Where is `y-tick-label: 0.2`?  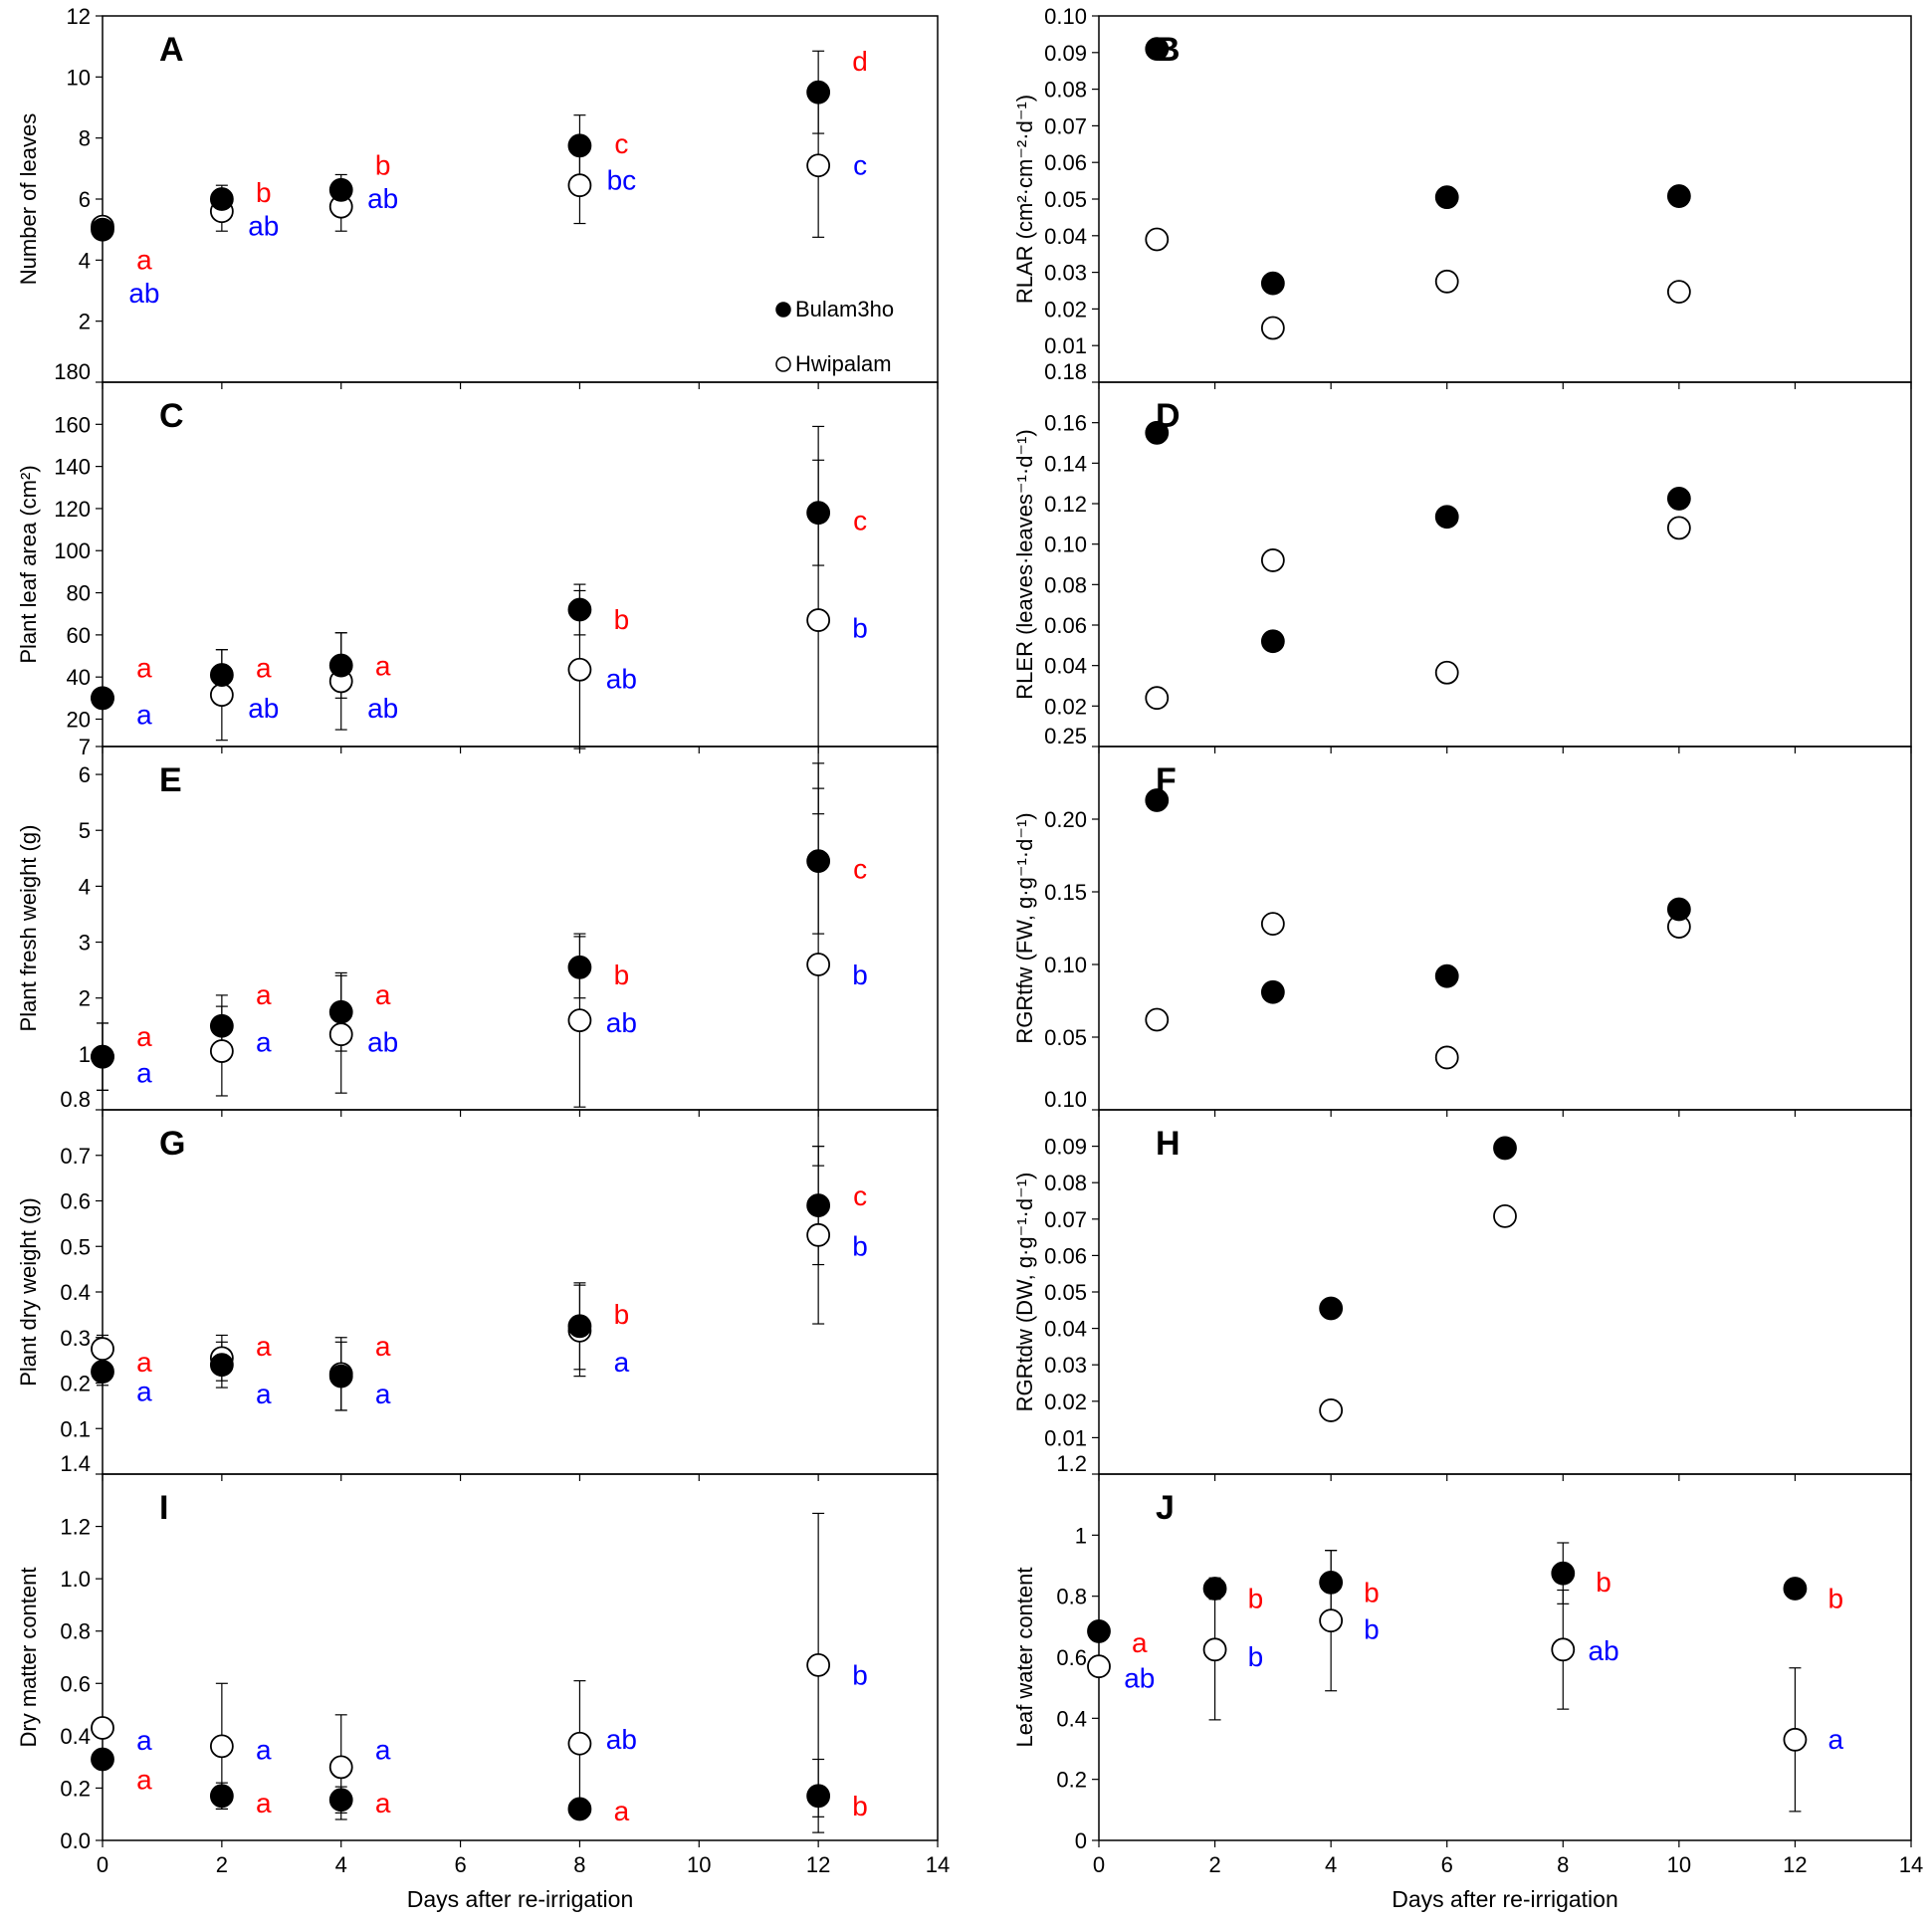 y-tick-label: 0.2 is located at coordinates (1071, 1781).